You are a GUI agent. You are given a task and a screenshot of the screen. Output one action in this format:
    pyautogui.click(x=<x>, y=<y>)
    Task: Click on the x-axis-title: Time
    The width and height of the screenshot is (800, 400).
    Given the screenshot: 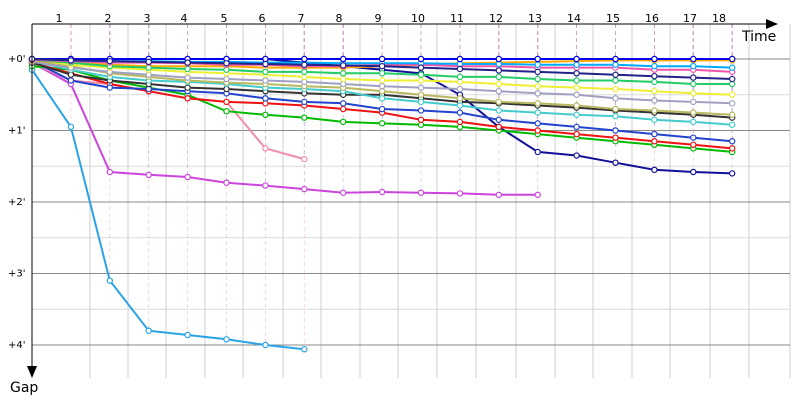 What is the action you would take?
    pyautogui.click(x=758, y=37)
    